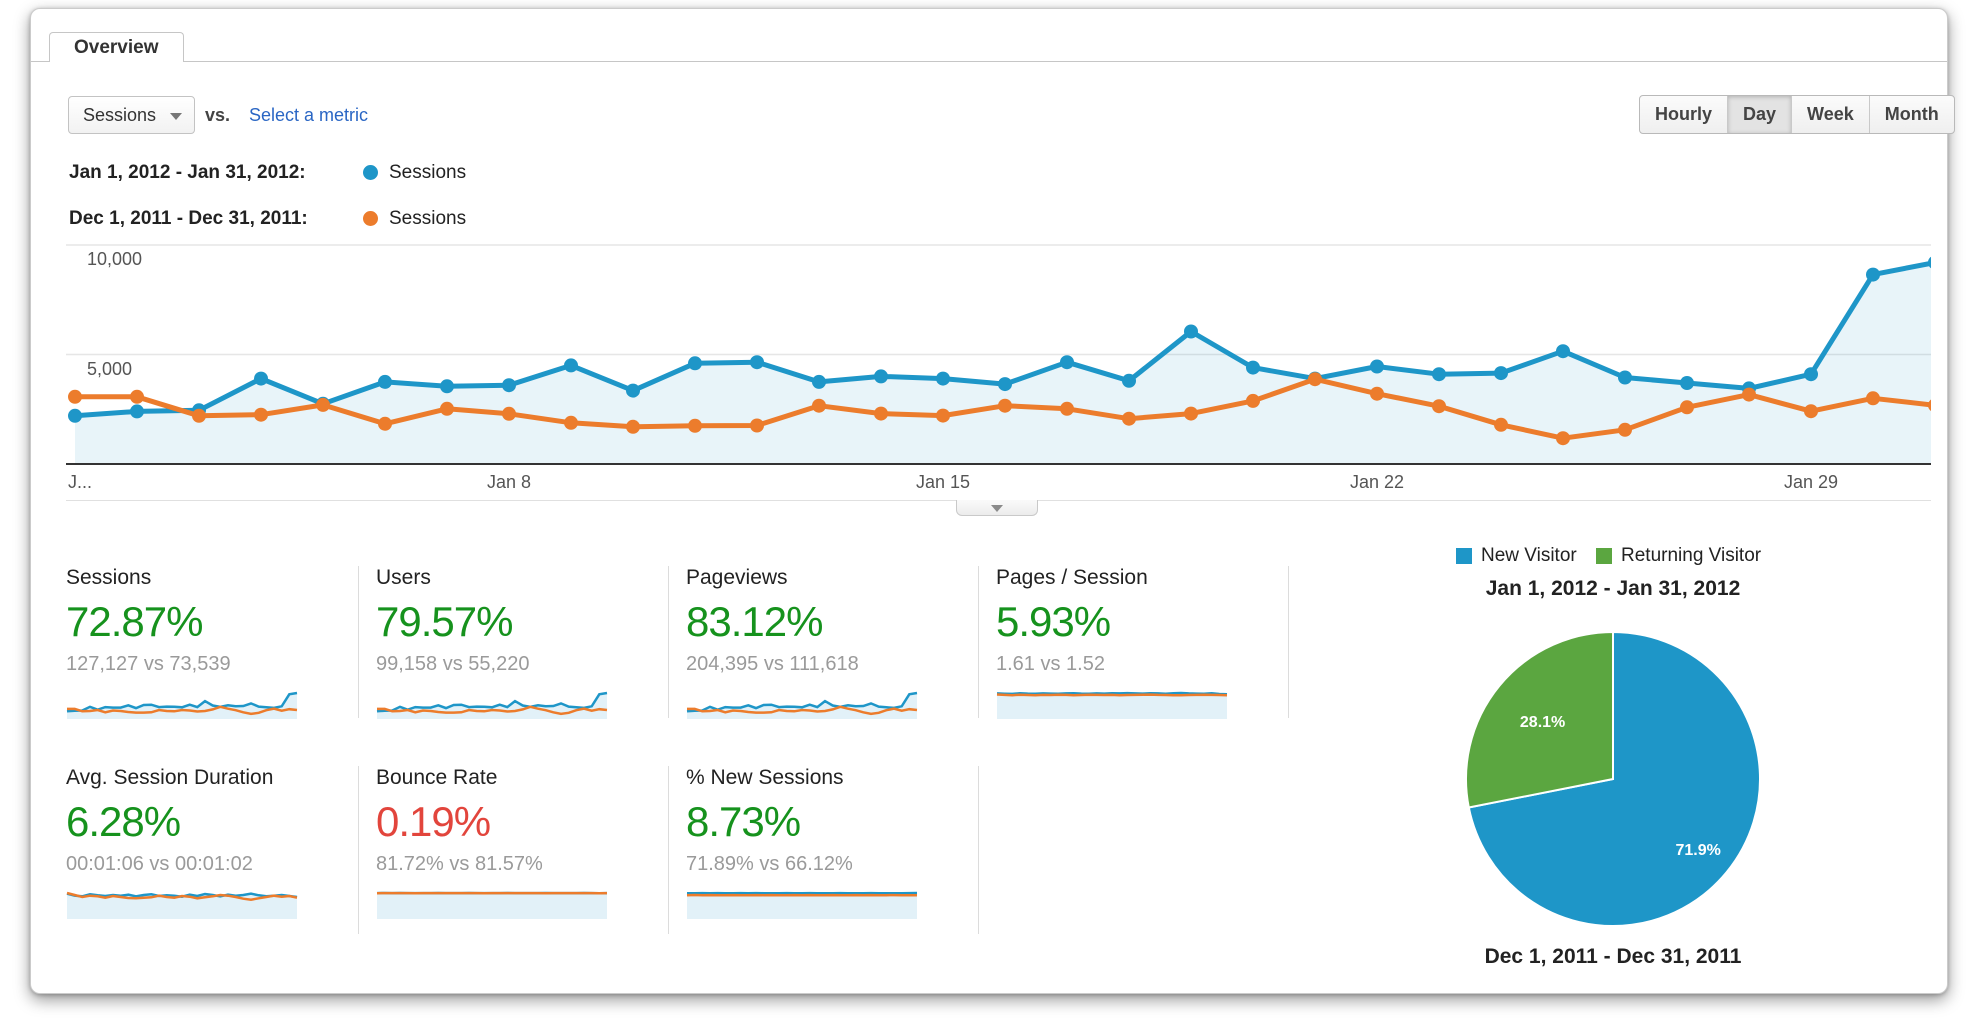 This screenshot has width=1978, height=1028. What do you see at coordinates (115, 259) in the screenshot?
I see `y-axis-label-10000: 10,000` at bounding box center [115, 259].